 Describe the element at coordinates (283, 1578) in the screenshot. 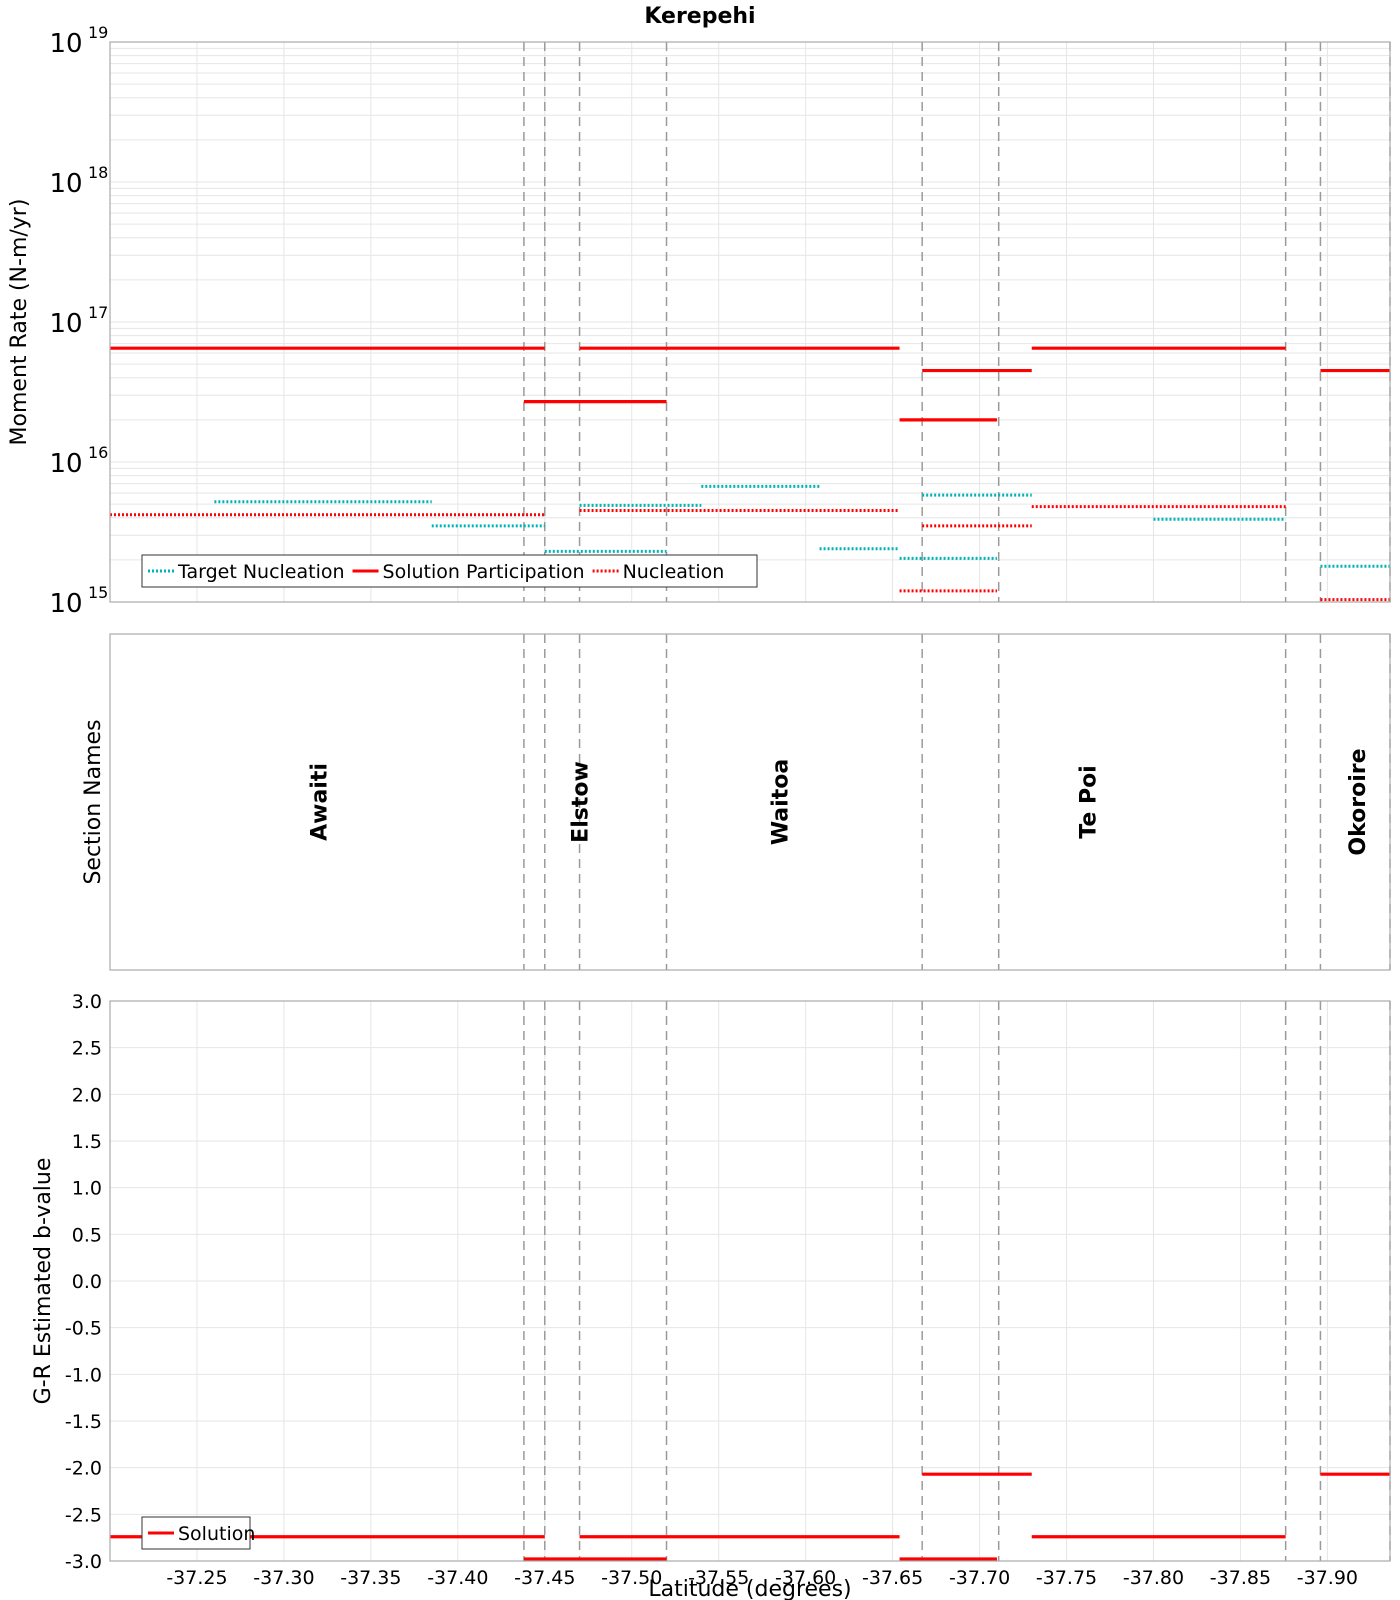

I see `x-tick-label: -37.30` at that location.